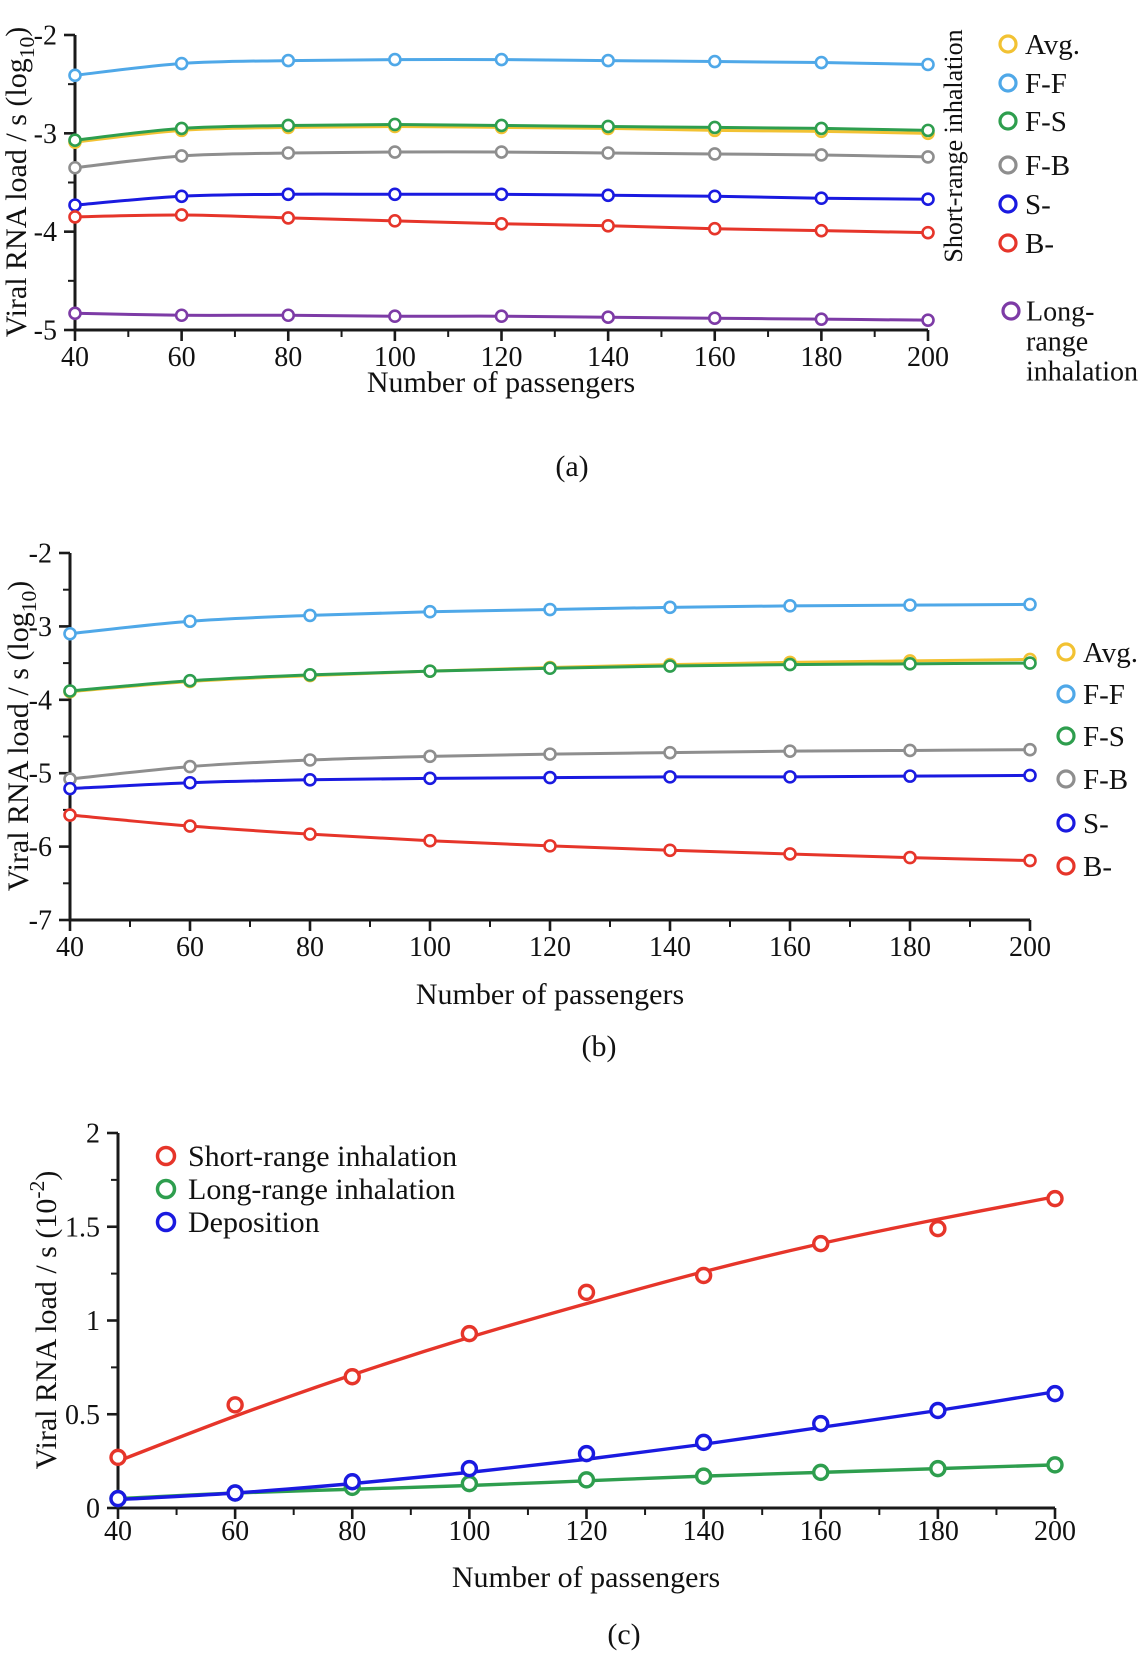  Describe the element at coordinates (254, 1222) in the screenshot. I see `legend-label: Deposition` at that location.